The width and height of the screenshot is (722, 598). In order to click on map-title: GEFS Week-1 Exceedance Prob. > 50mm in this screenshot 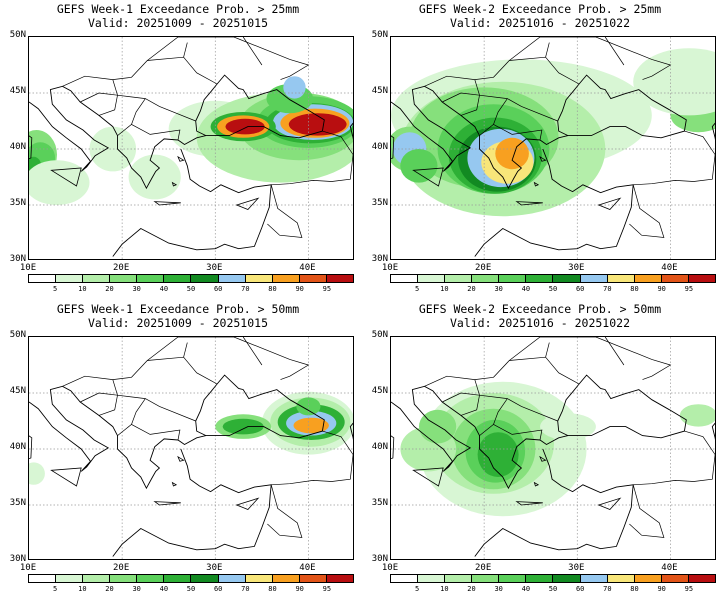, I will do `click(178, 309)`.